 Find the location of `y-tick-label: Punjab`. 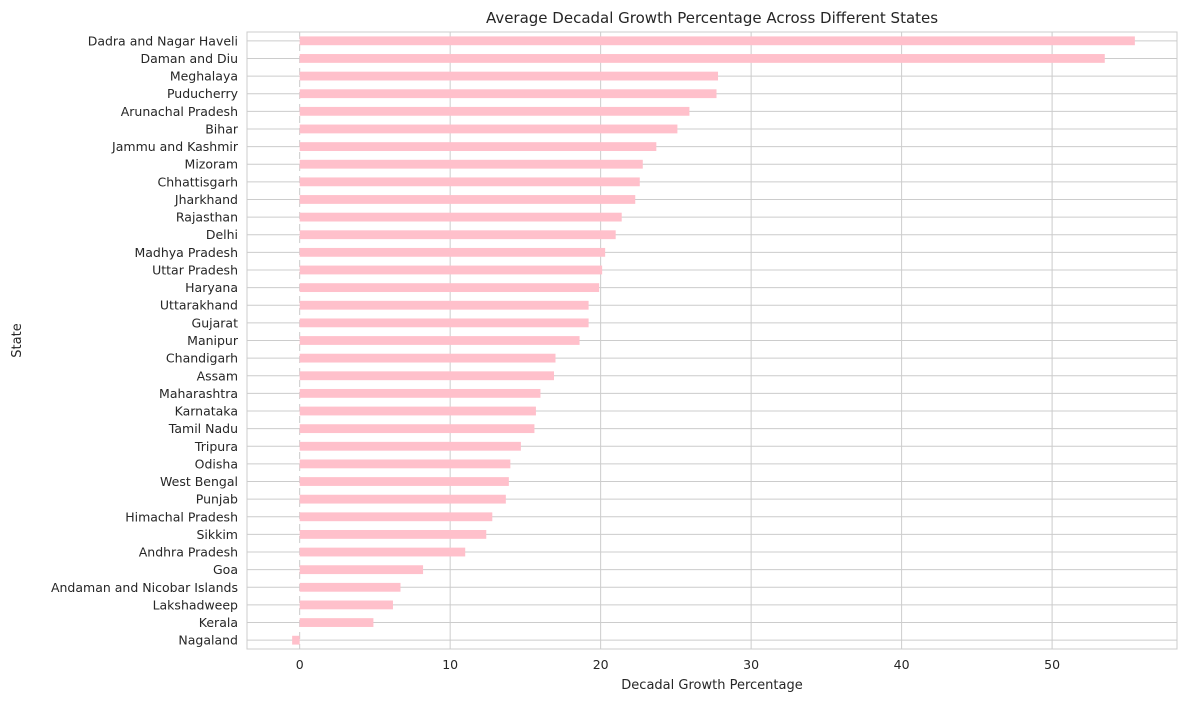

y-tick-label: Punjab is located at coordinates (217, 499).